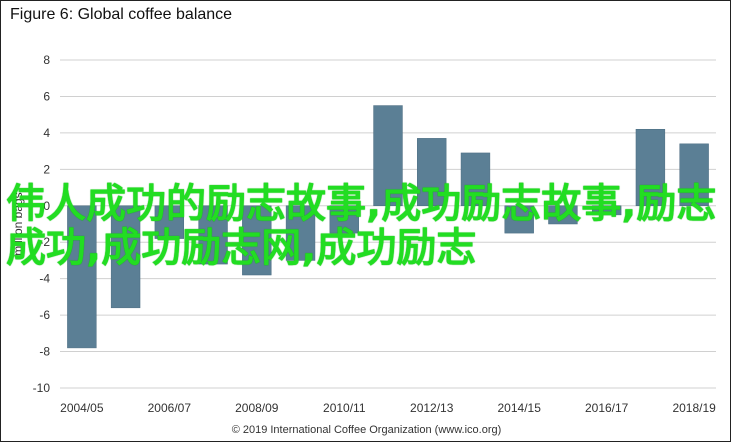 This screenshot has height=444, width=733. Describe the element at coordinates (563, 215) in the screenshot. I see `bar-2015/16` at that location.